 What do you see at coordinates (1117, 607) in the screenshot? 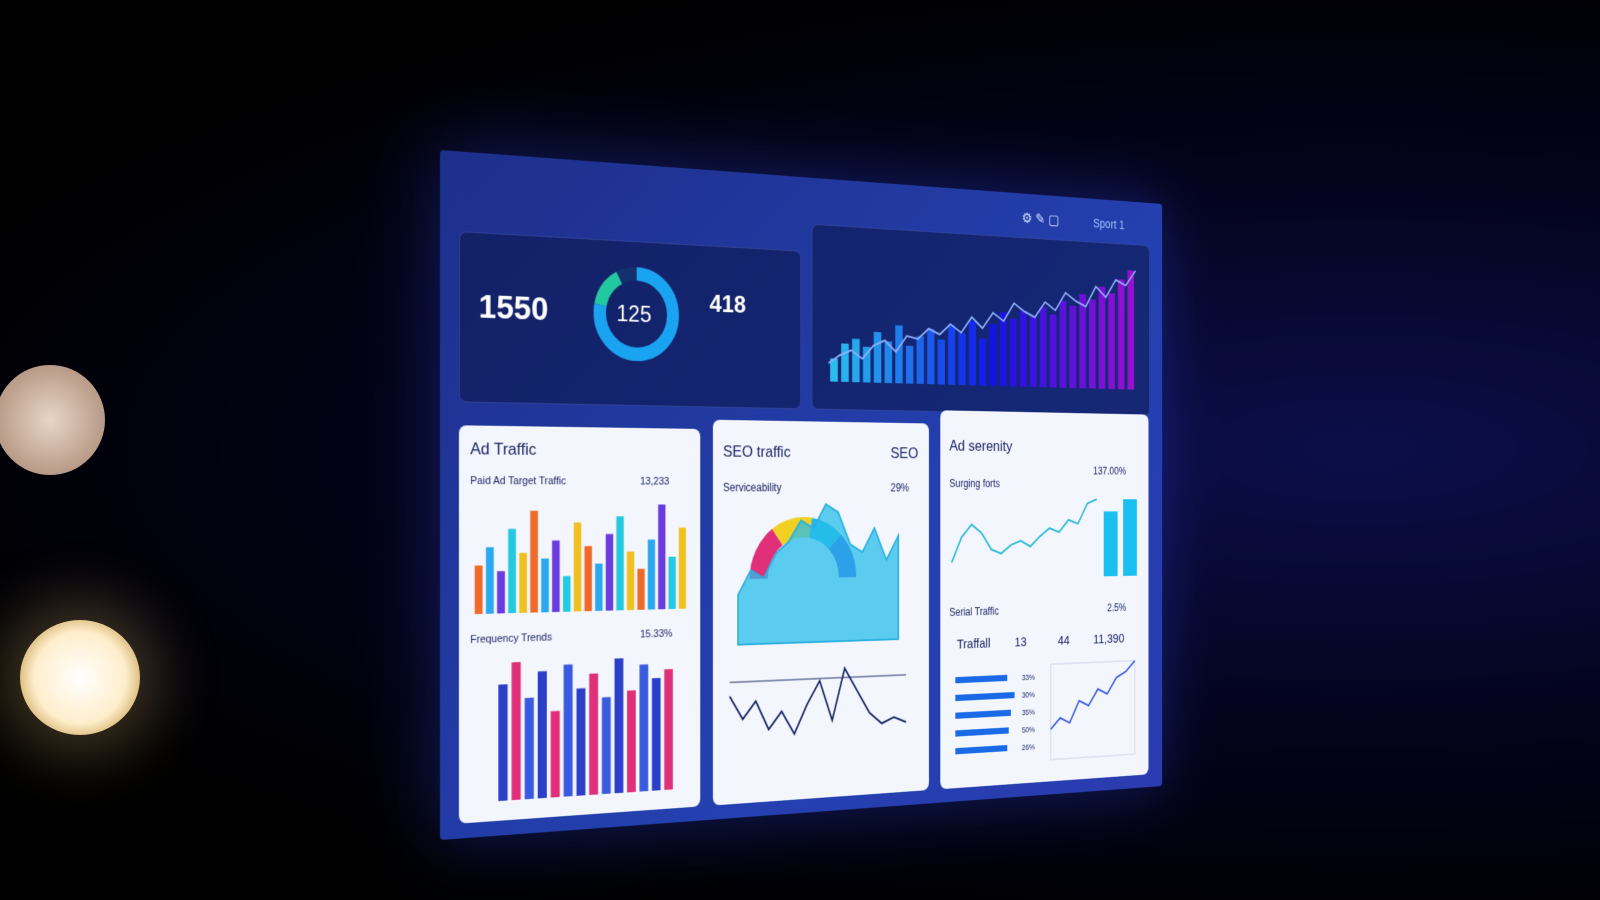
I see `section-stat: 2.5%` at bounding box center [1117, 607].